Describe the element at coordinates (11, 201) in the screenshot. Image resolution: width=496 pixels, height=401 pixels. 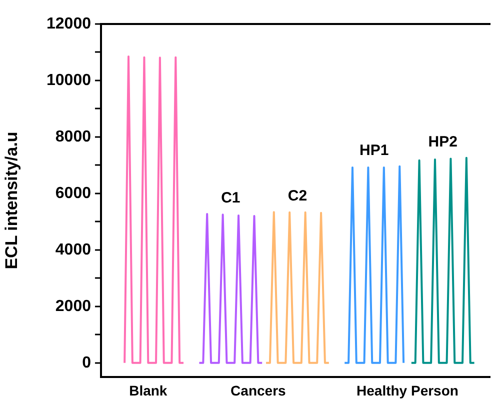
I see `y-axis-title: ECL intensity/a.u` at that location.